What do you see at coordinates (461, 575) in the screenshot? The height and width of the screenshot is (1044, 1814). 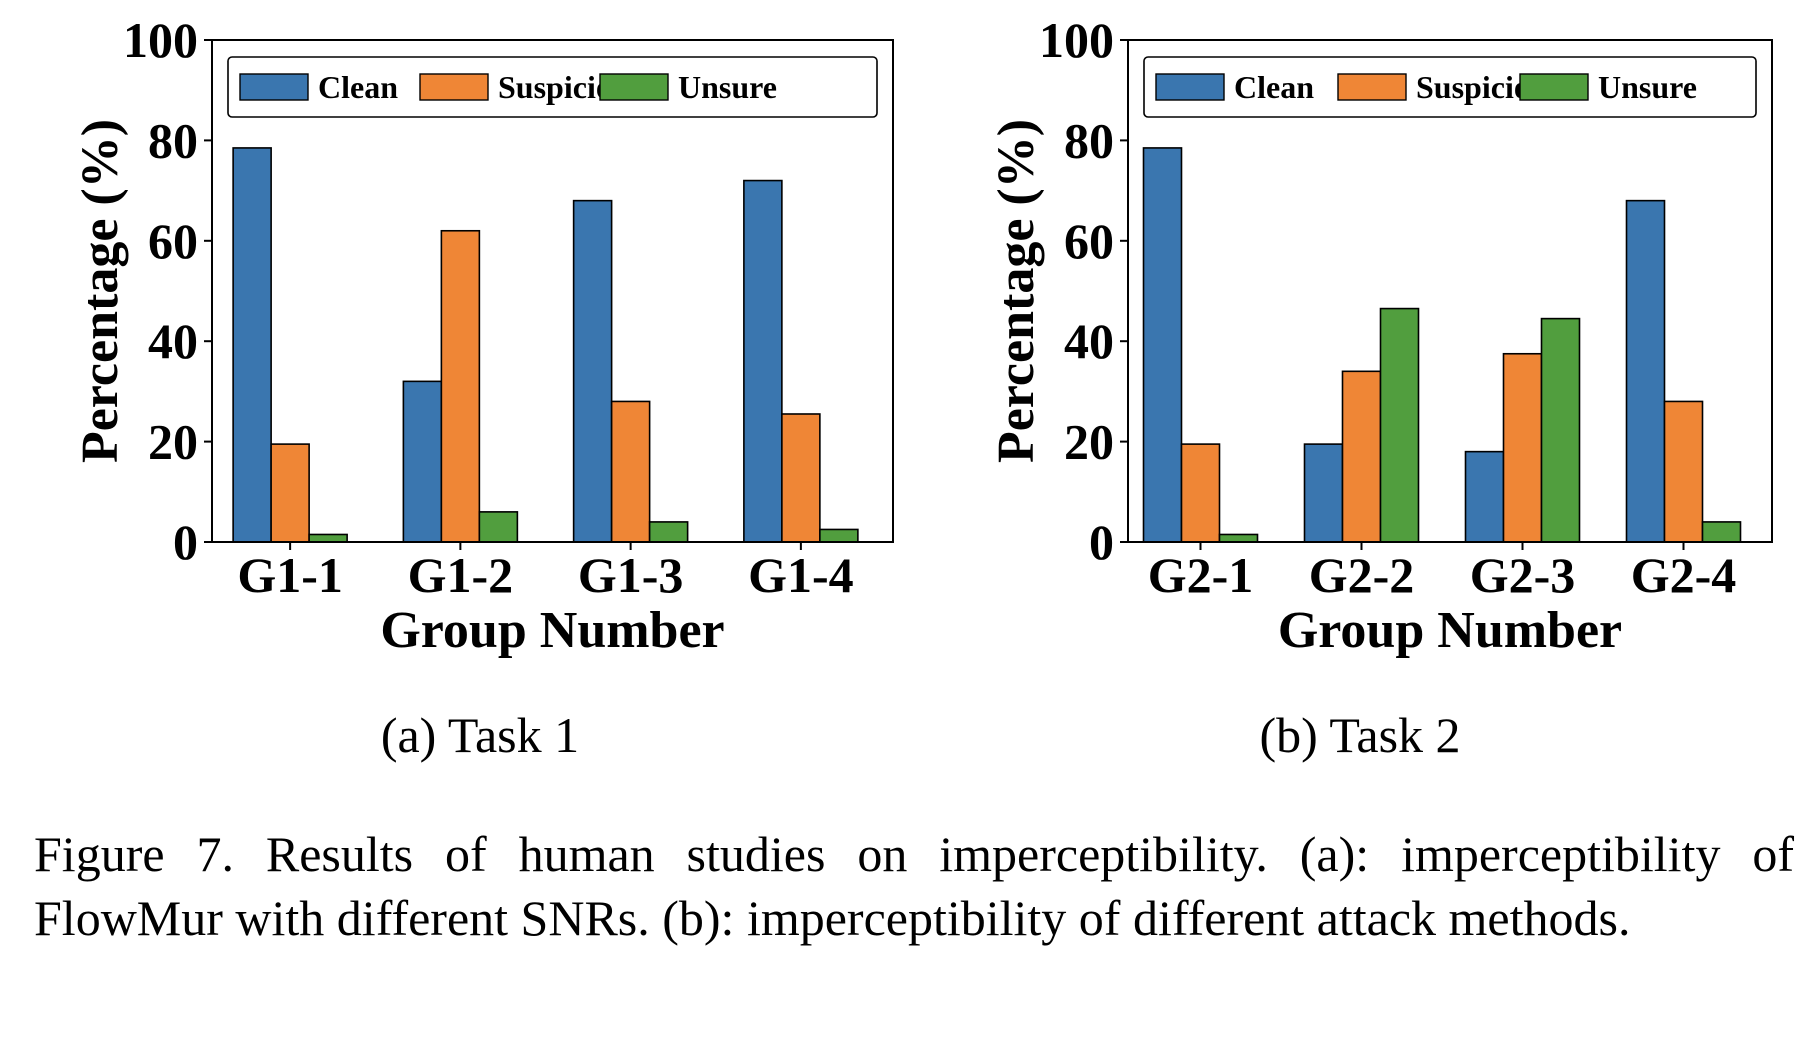 I see `x-tick-label: G1-2` at bounding box center [461, 575].